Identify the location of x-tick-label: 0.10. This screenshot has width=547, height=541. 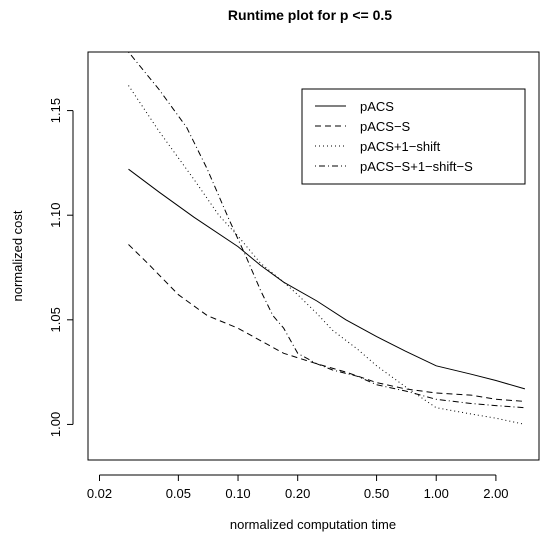
(237, 493).